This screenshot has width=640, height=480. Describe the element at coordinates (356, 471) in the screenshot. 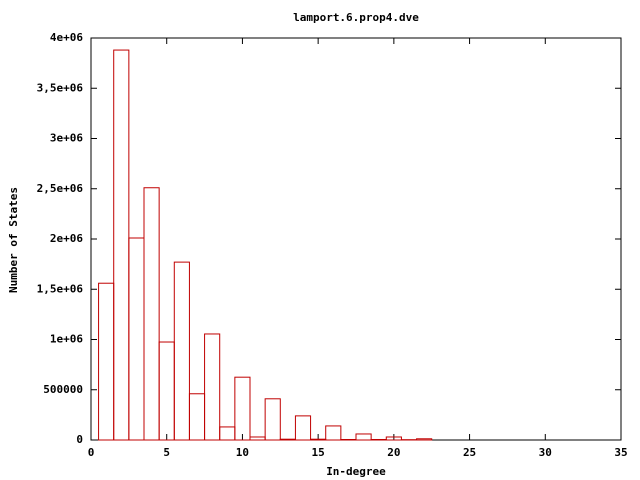

I see `x-axis-label: In-degree` at that location.